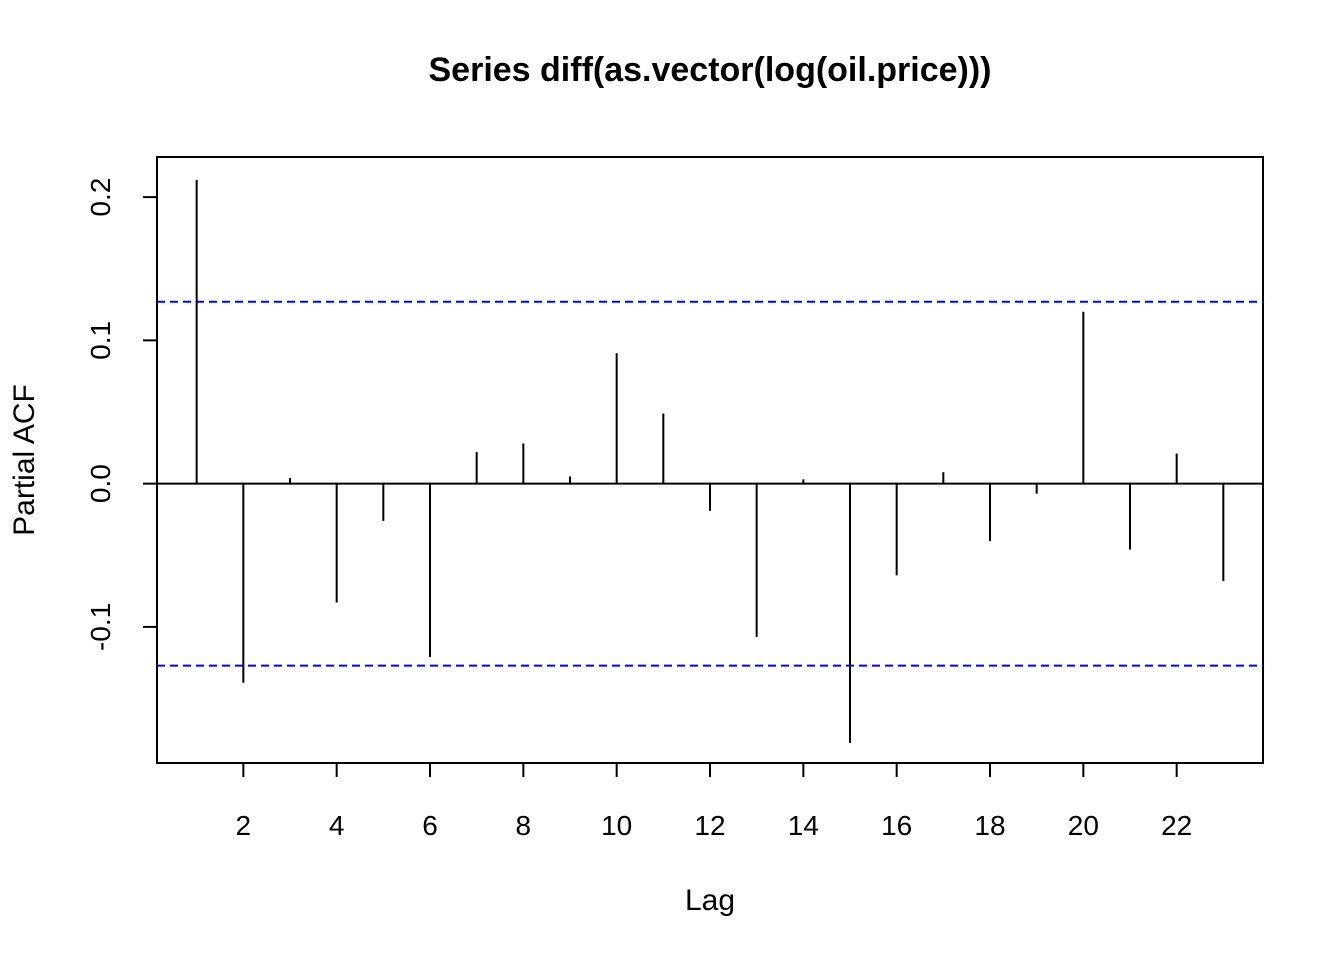 Image resolution: width=1344 pixels, height=960 pixels. Describe the element at coordinates (710, 70) in the screenshot. I see `chart-title: Series diff(as.vector(log(oil.price)))` at that location.